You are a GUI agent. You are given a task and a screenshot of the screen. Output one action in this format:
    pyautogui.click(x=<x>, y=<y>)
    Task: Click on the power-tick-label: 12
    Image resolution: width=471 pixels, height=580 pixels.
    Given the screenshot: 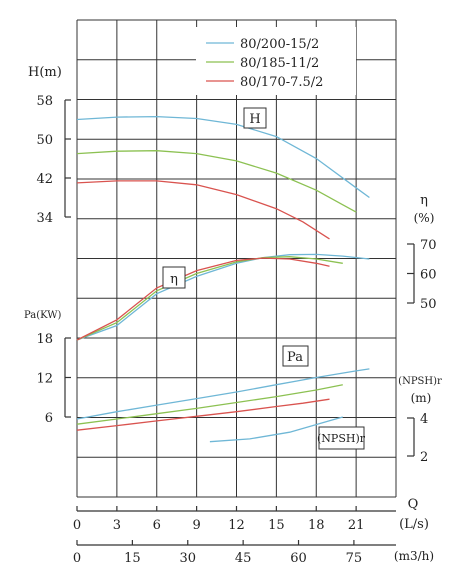 What is the action you would take?
    pyautogui.click(x=44, y=379)
    